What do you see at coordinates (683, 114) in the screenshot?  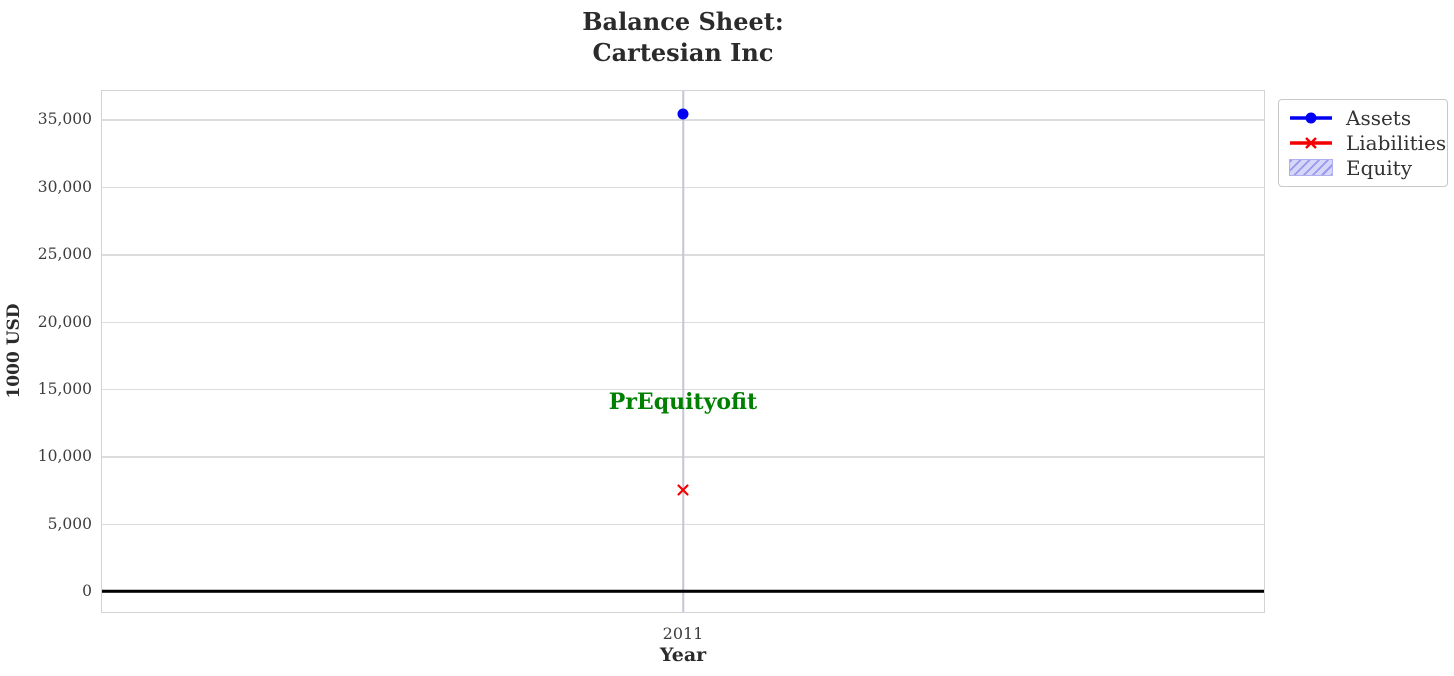 I see `assets-data-point` at bounding box center [683, 114].